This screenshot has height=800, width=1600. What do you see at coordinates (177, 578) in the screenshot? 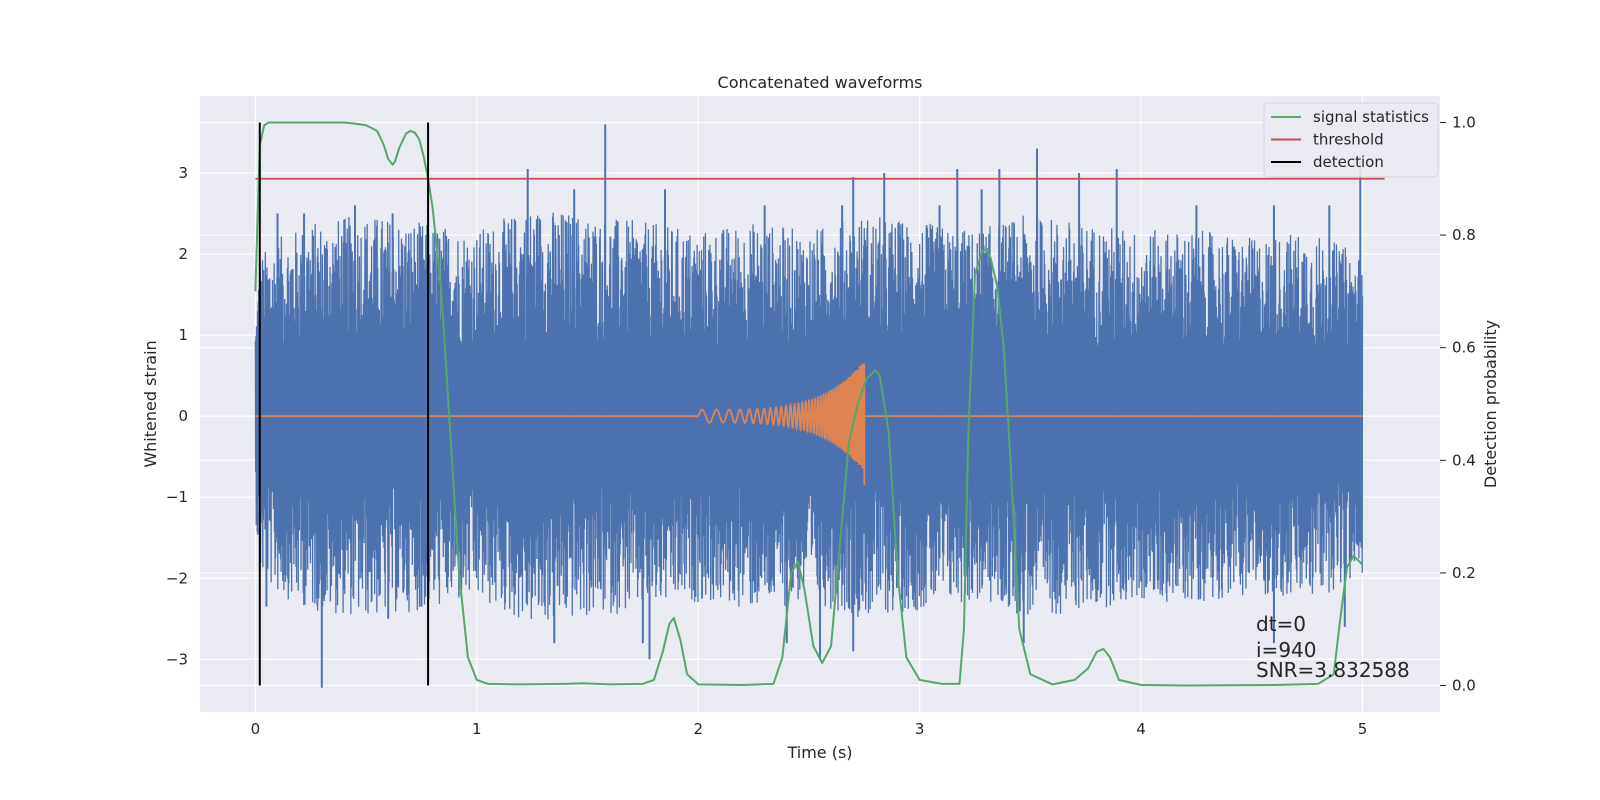
I see `y-tick-label-left: −2` at bounding box center [177, 578].